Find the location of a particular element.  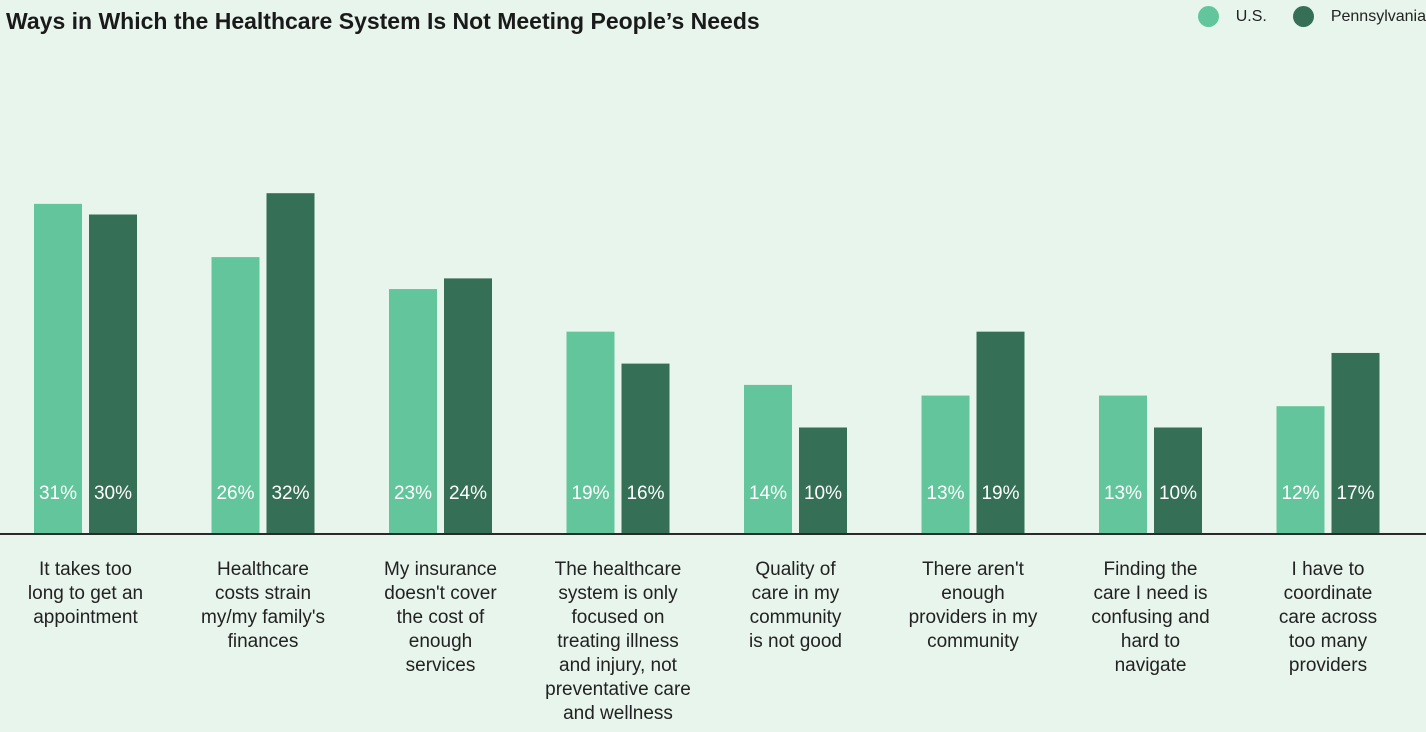

category-label-line: care across is located at coordinates (1328, 617).